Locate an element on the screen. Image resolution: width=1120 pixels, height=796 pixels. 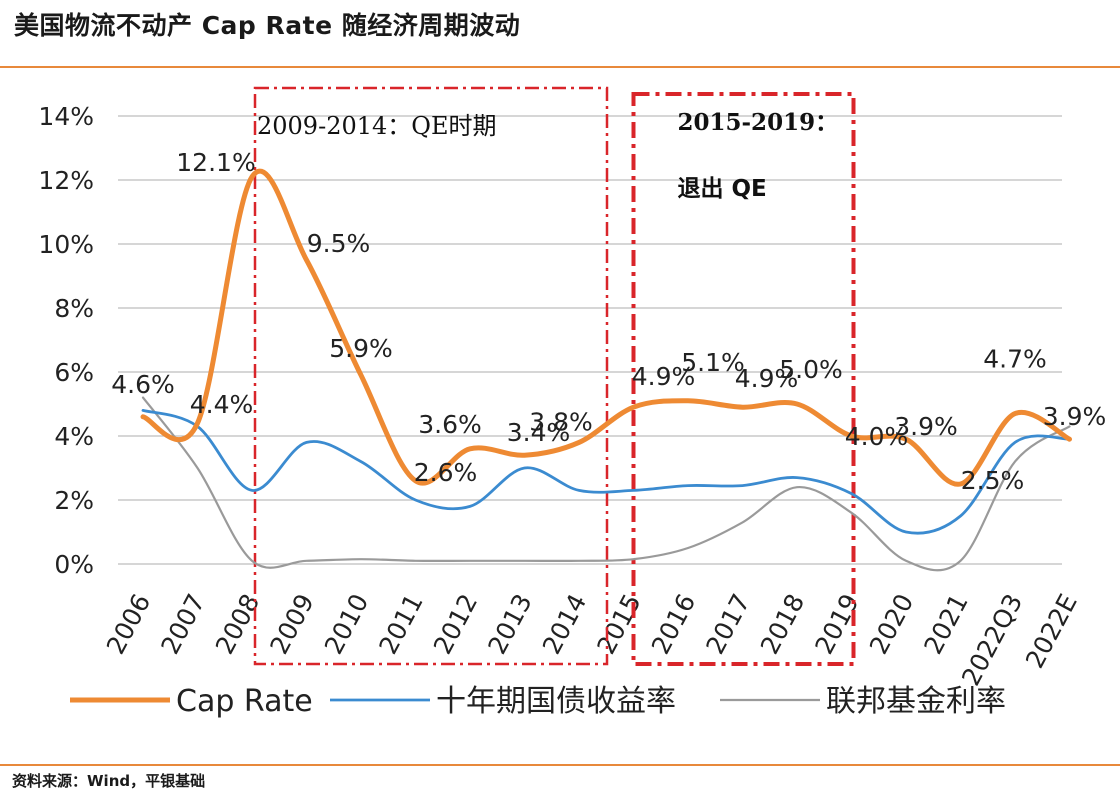
x-tick-label: 2008 is located at coordinates (237, 624).